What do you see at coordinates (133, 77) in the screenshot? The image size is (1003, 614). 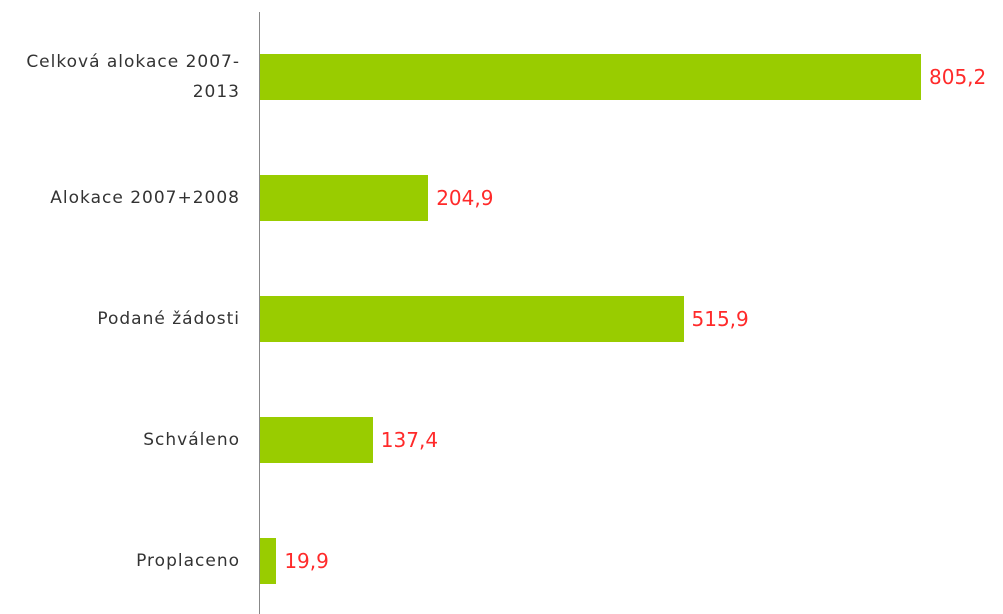 I see `category-label: Celková alokace 2007-2013` at bounding box center [133, 77].